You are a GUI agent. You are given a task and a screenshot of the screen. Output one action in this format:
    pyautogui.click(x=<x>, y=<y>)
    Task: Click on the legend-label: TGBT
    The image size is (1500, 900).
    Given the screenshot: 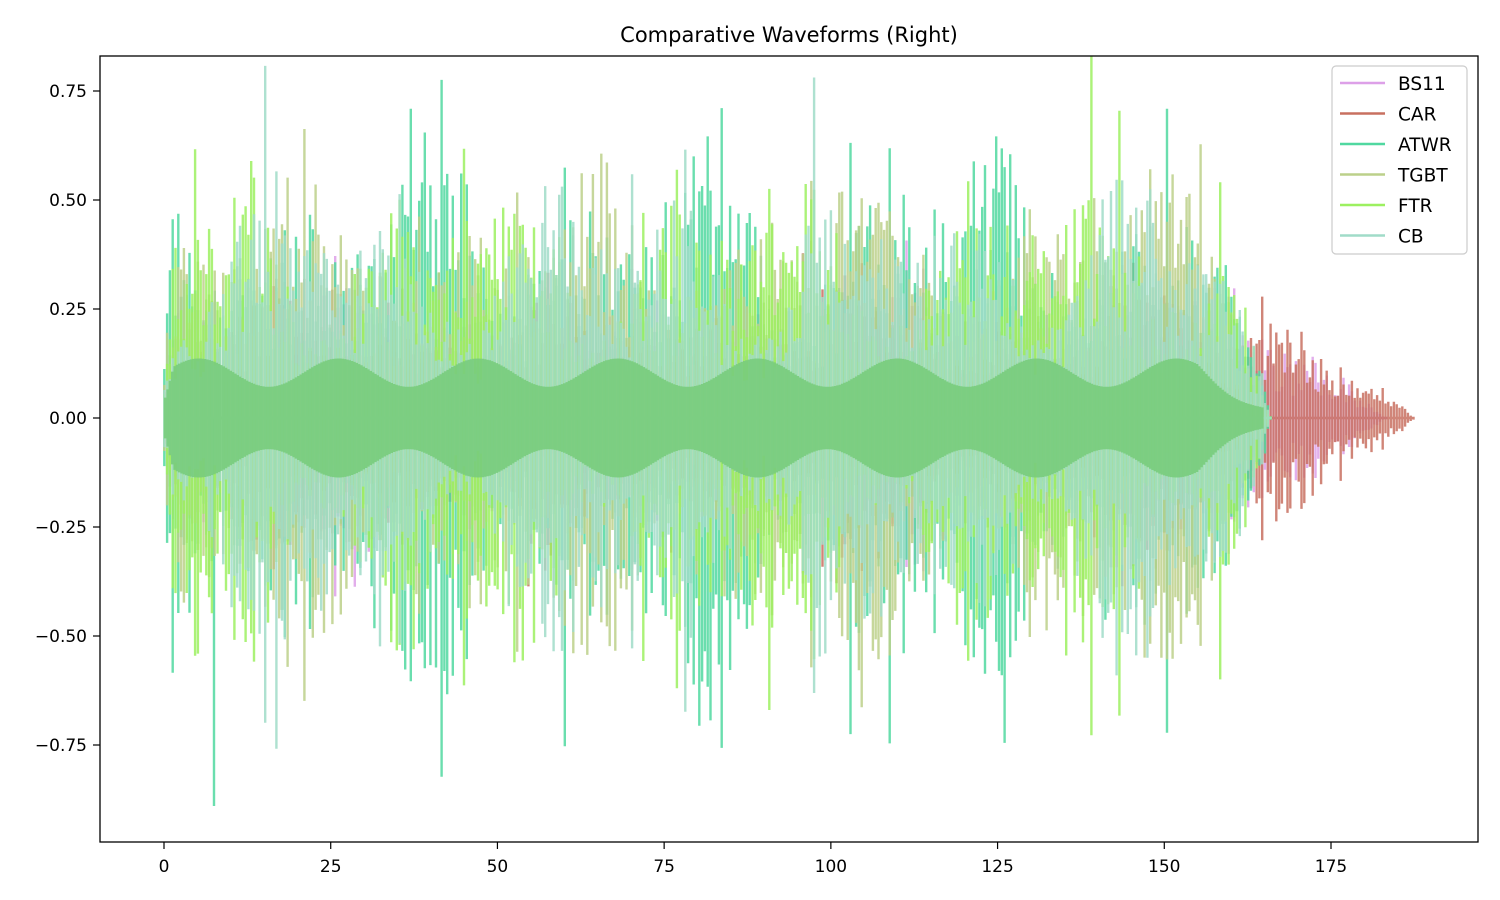 What is the action you would take?
    pyautogui.click(x=1422, y=176)
    